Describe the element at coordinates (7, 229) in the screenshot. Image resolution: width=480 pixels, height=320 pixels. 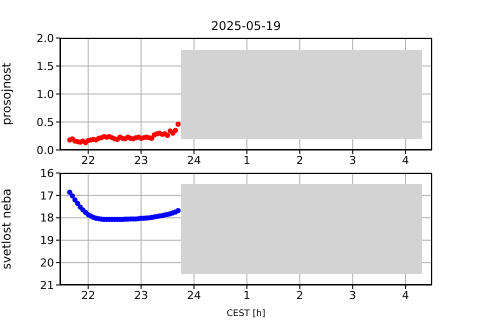
I see `y-axis-title: svetlost neba` at that location.